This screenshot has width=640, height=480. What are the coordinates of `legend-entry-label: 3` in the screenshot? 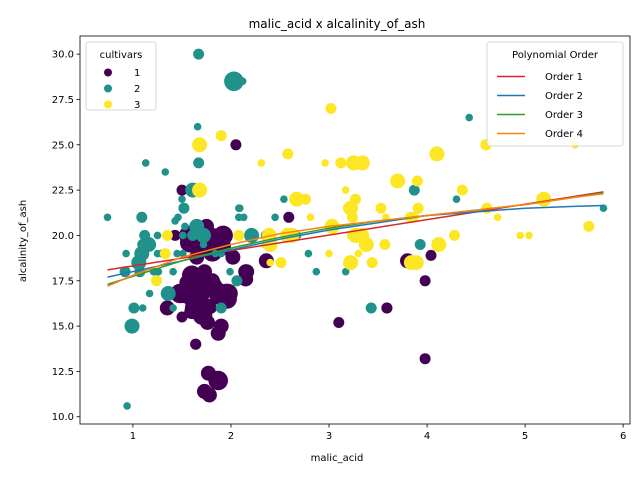 It's located at (137, 105).